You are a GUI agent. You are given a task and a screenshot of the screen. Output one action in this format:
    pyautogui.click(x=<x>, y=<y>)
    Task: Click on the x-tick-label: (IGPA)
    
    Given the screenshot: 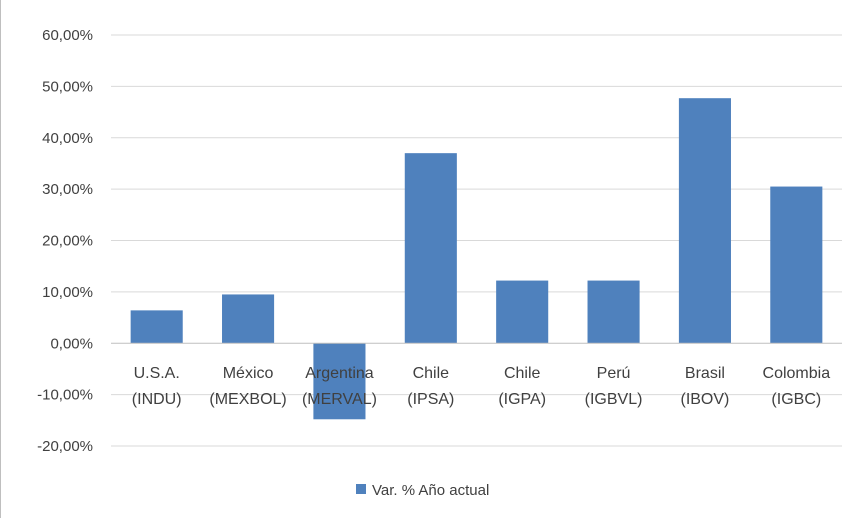 What is the action you would take?
    pyautogui.click(x=522, y=399)
    